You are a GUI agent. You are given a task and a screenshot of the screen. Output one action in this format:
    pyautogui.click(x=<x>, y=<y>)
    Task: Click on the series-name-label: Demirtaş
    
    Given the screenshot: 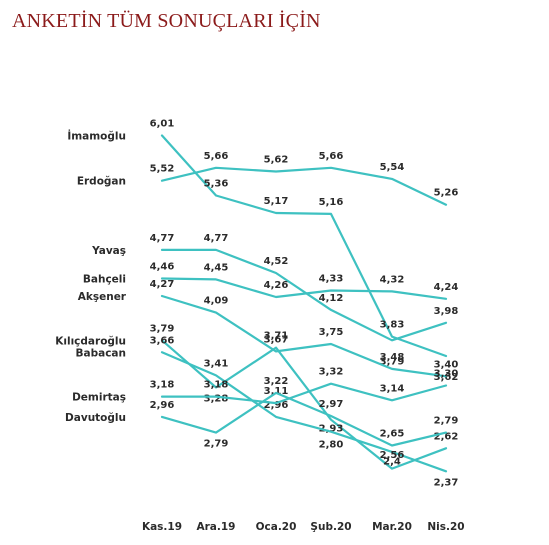 What is the action you would take?
    pyautogui.click(x=99, y=398)
    